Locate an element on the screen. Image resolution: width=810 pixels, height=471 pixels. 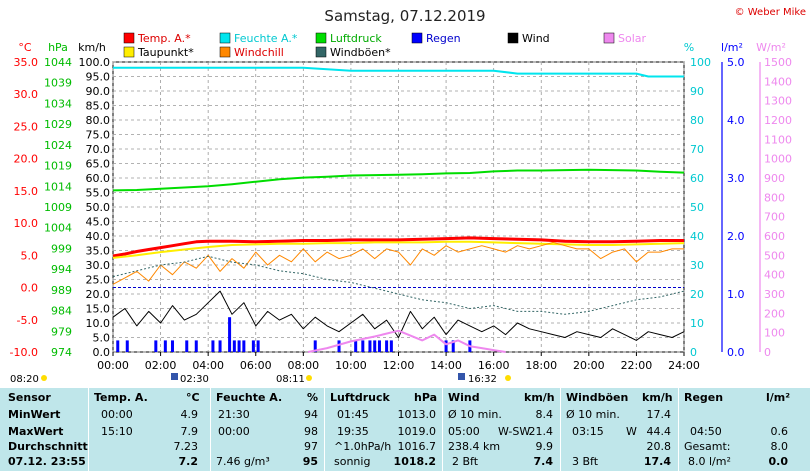
pressure-axis-tick: 1024 is located at coordinates (58, 145).